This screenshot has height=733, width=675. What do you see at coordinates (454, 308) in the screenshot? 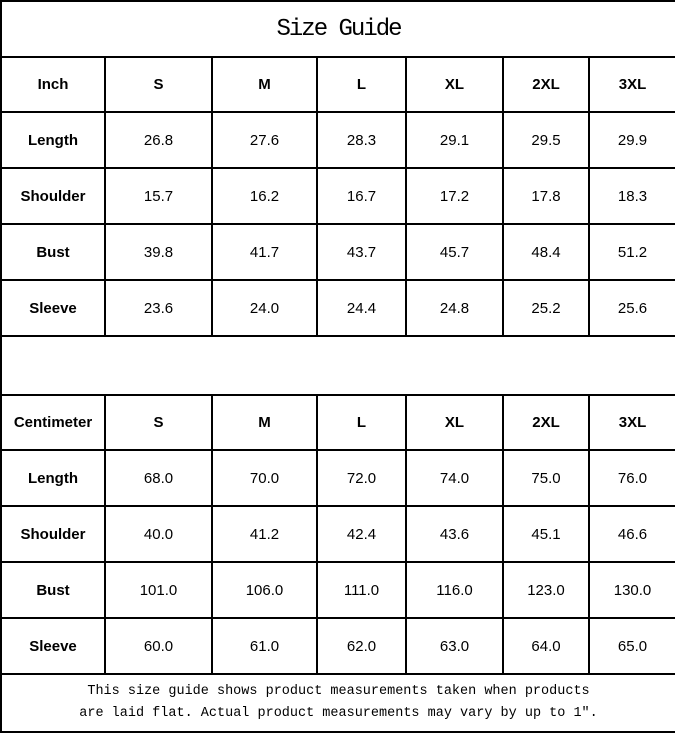
I see `measurement-cell: 24.8` at bounding box center [454, 308].